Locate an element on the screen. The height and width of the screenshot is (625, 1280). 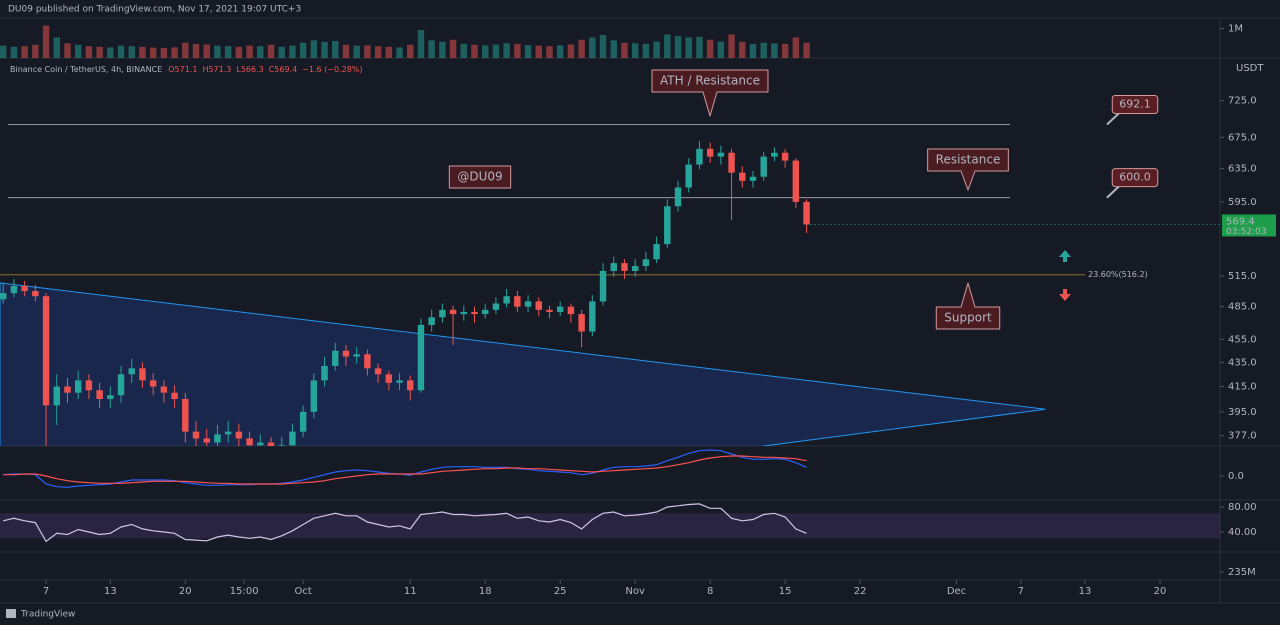
x-tick-label: 15 is located at coordinates (785, 591).